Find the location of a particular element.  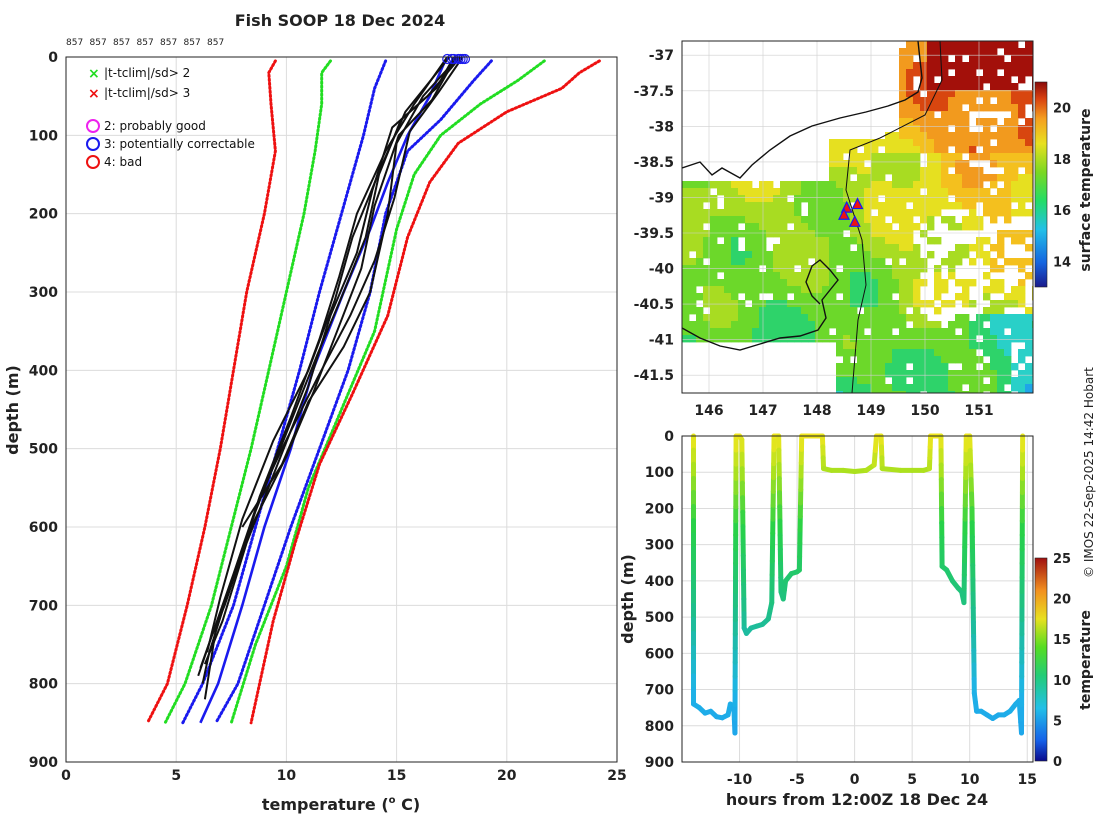

map-xtick-label: 149 is located at coordinates (870, 411).